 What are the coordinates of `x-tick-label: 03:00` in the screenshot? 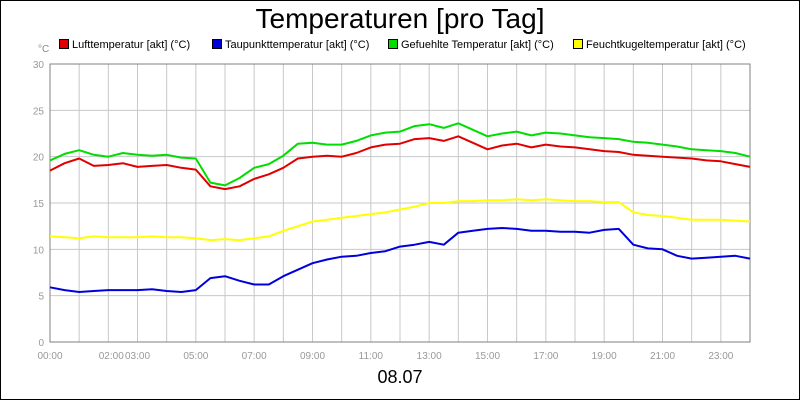 It's located at (137, 356).